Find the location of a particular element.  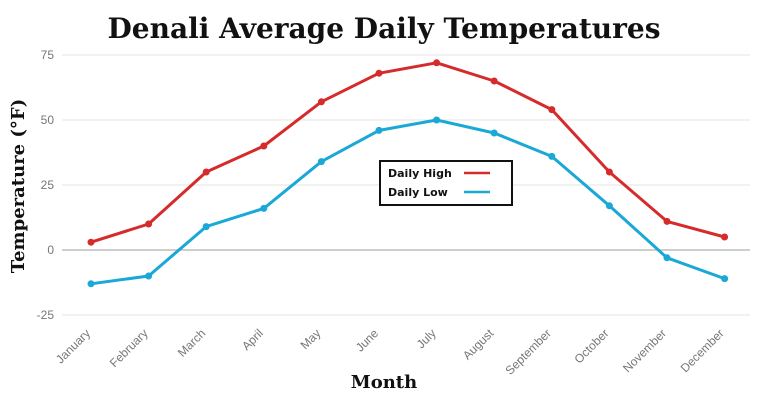

x-tick-label: October is located at coordinates (591, 346).